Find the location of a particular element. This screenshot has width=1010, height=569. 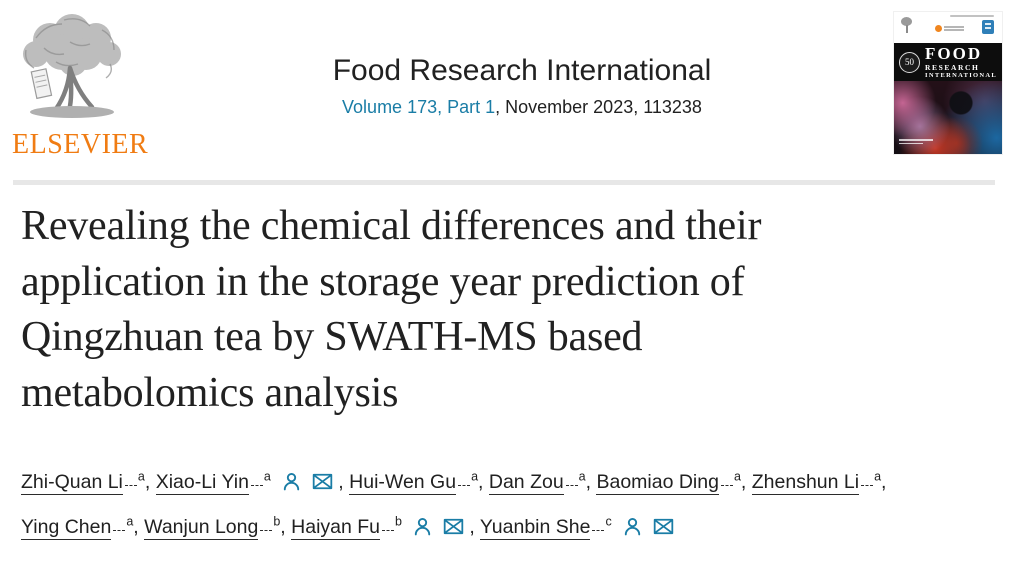

cover-issue-microtext is located at coordinates (972, 16).